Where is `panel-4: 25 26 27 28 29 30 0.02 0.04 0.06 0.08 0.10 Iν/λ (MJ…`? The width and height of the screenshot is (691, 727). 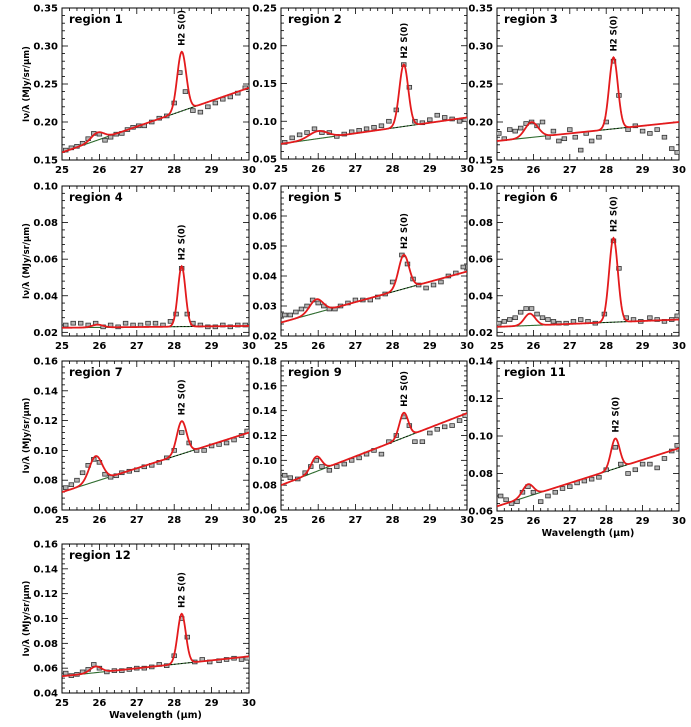 panel-4: 25 26 27 28 29 30 0.02 0.04 0.06 0.08 0.10 Iν/λ (MJ… is located at coordinates (139, 267).